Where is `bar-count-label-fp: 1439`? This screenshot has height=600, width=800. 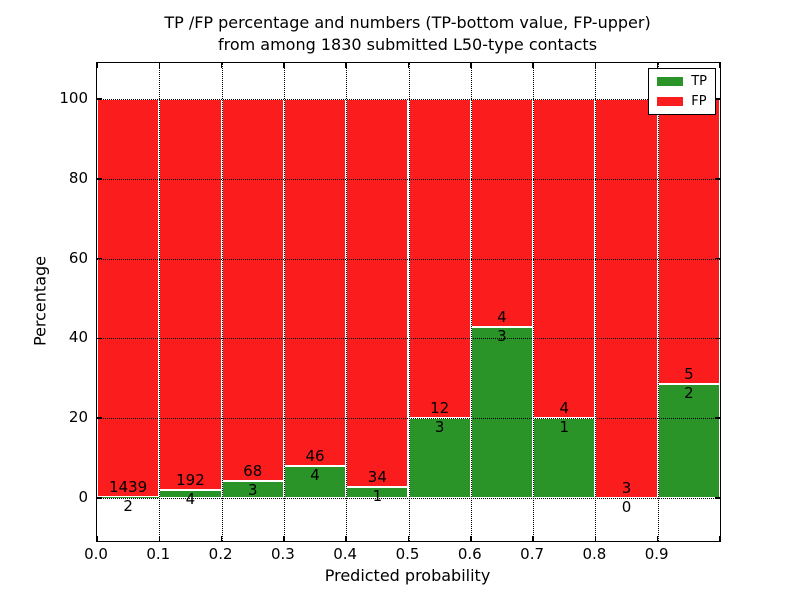 bar-count-label-fp: 1439 is located at coordinates (128, 487).